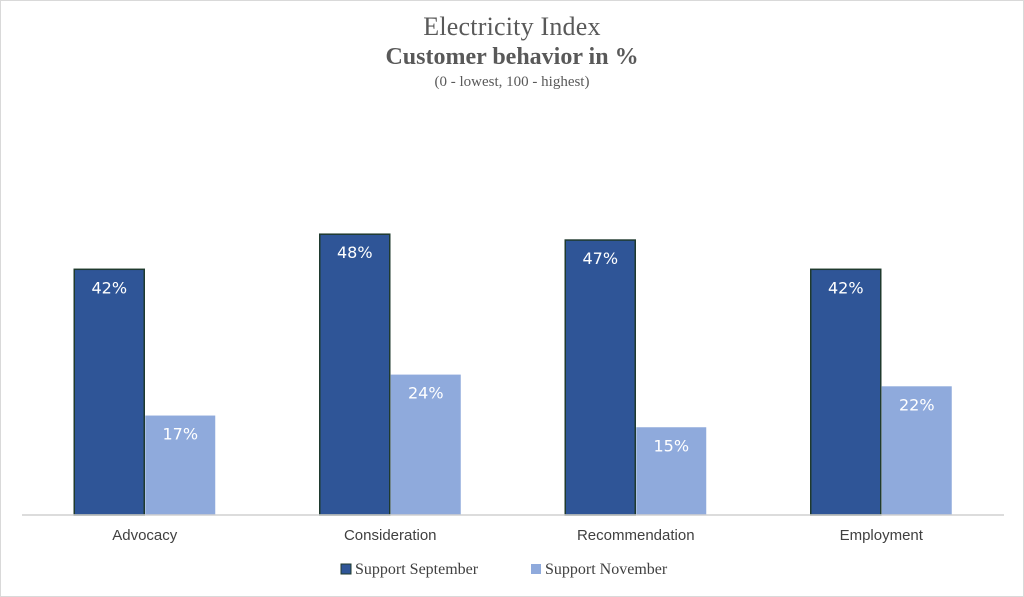 This screenshot has height=597, width=1024. I want to click on bar-november-employment, so click(916, 450).